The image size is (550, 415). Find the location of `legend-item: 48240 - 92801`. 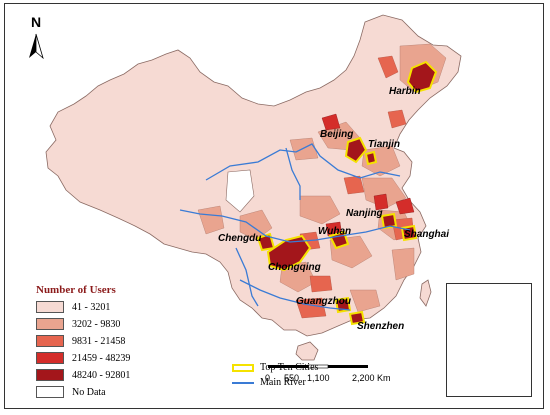

legend-item: 48240 - 92801 is located at coordinates (83, 375).